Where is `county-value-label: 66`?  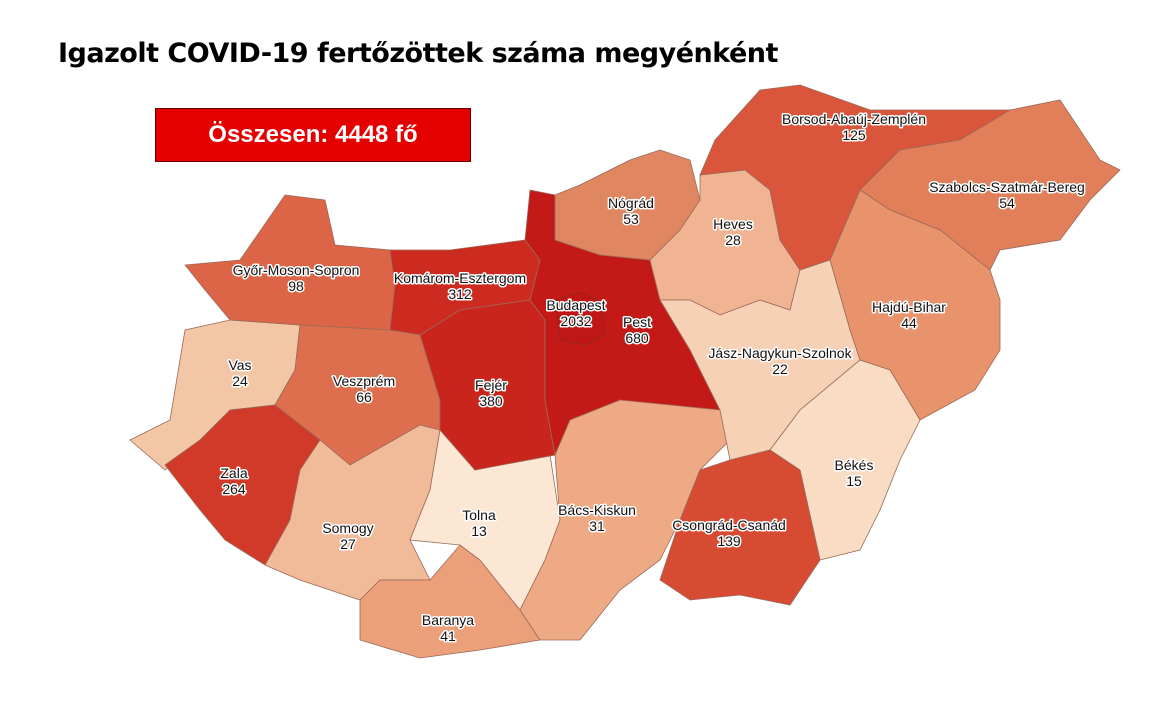 county-value-label: 66 is located at coordinates (364, 397).